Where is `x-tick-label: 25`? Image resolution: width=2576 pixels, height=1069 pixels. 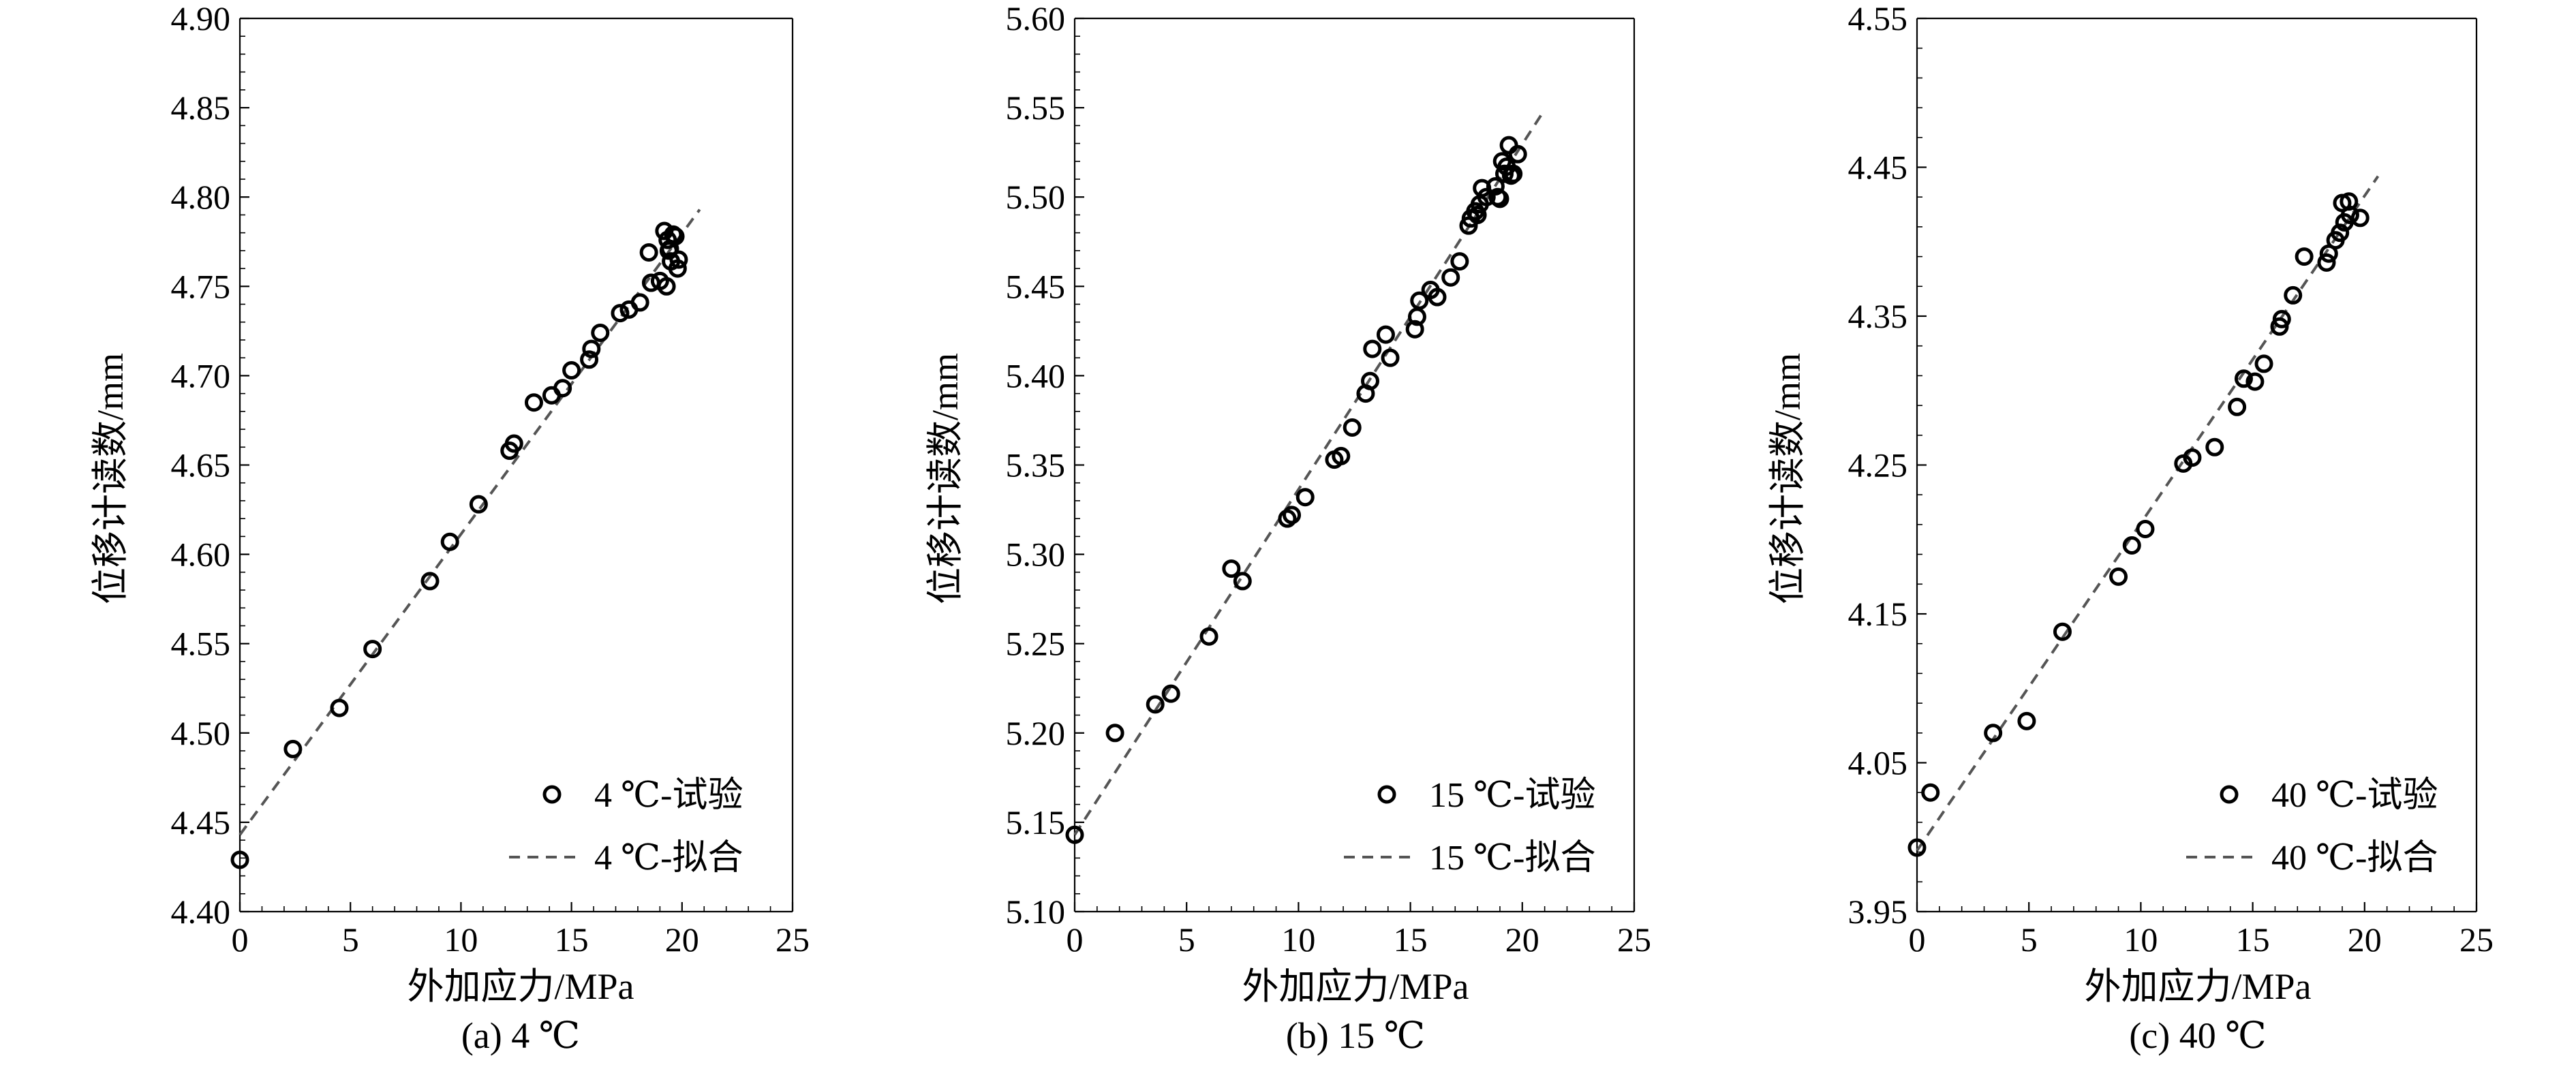 x-tick-label: 25 is located at coordinates (2476, 939).